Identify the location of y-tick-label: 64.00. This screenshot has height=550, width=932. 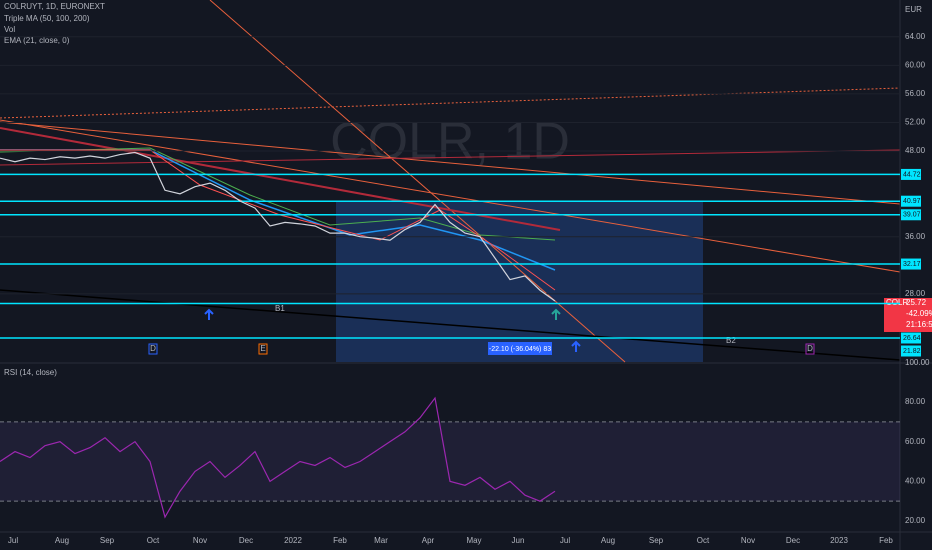
(915, 36).